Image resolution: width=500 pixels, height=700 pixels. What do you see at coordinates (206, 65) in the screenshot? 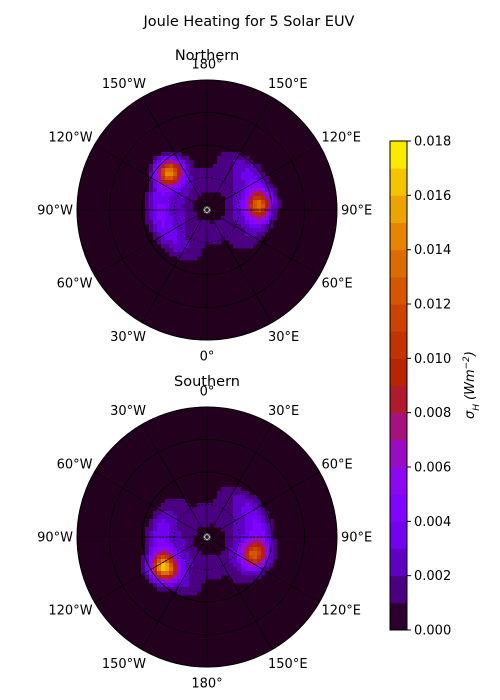
I see `lon-label-northern: 180°` at bounding box center [206, 65].